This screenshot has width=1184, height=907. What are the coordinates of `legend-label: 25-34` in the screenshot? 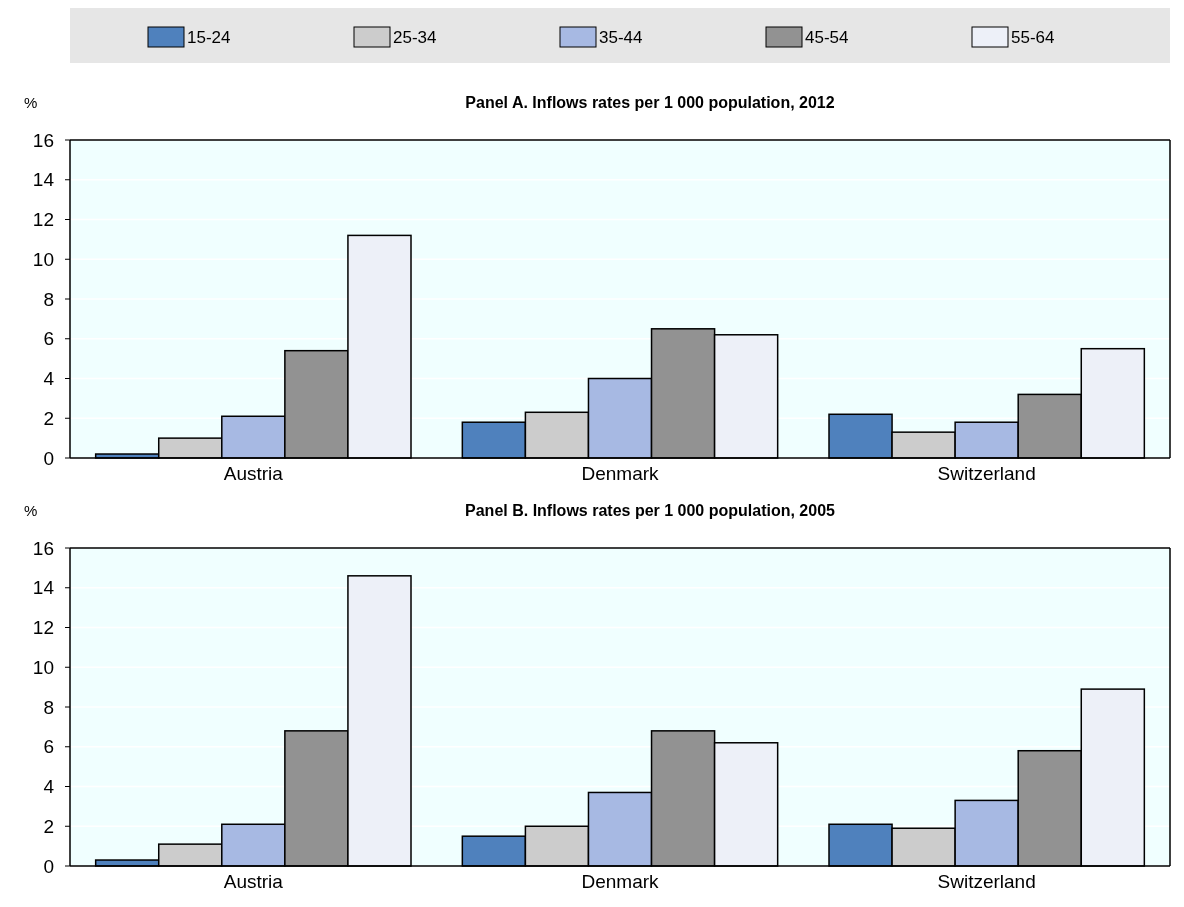 It's located at (415, 37).